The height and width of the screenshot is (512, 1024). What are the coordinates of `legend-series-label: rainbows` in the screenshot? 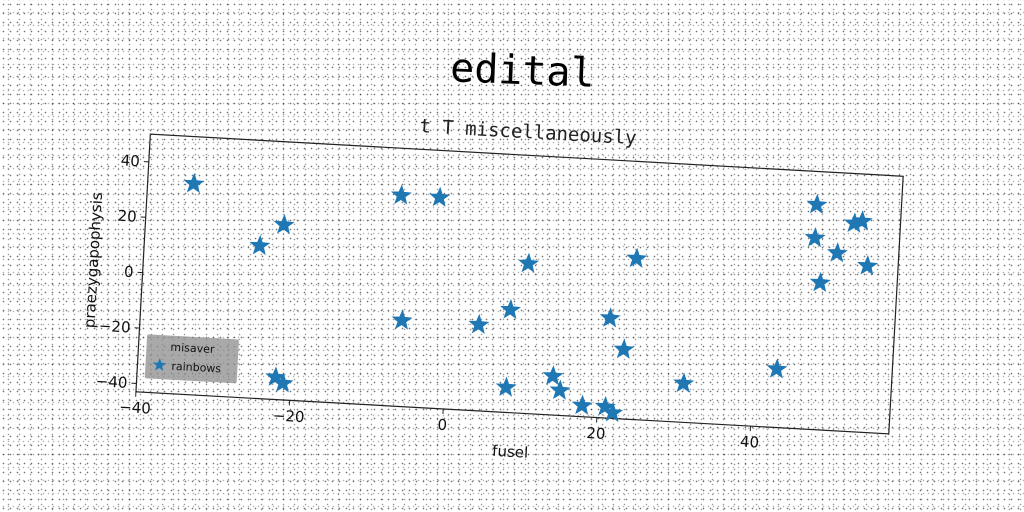 It's located at (196, 368).